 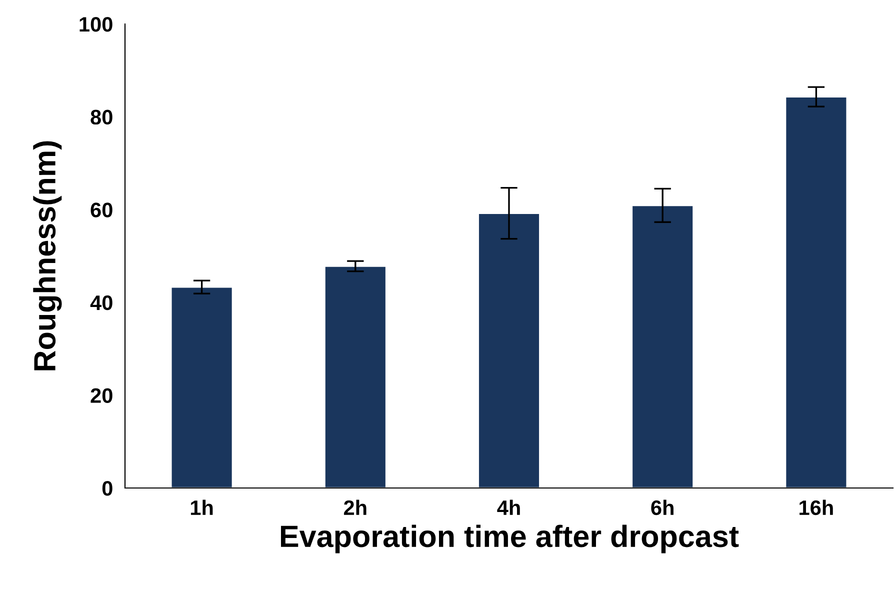 I want to click on x-tick-label: 1h, so click(x=201, y=507).